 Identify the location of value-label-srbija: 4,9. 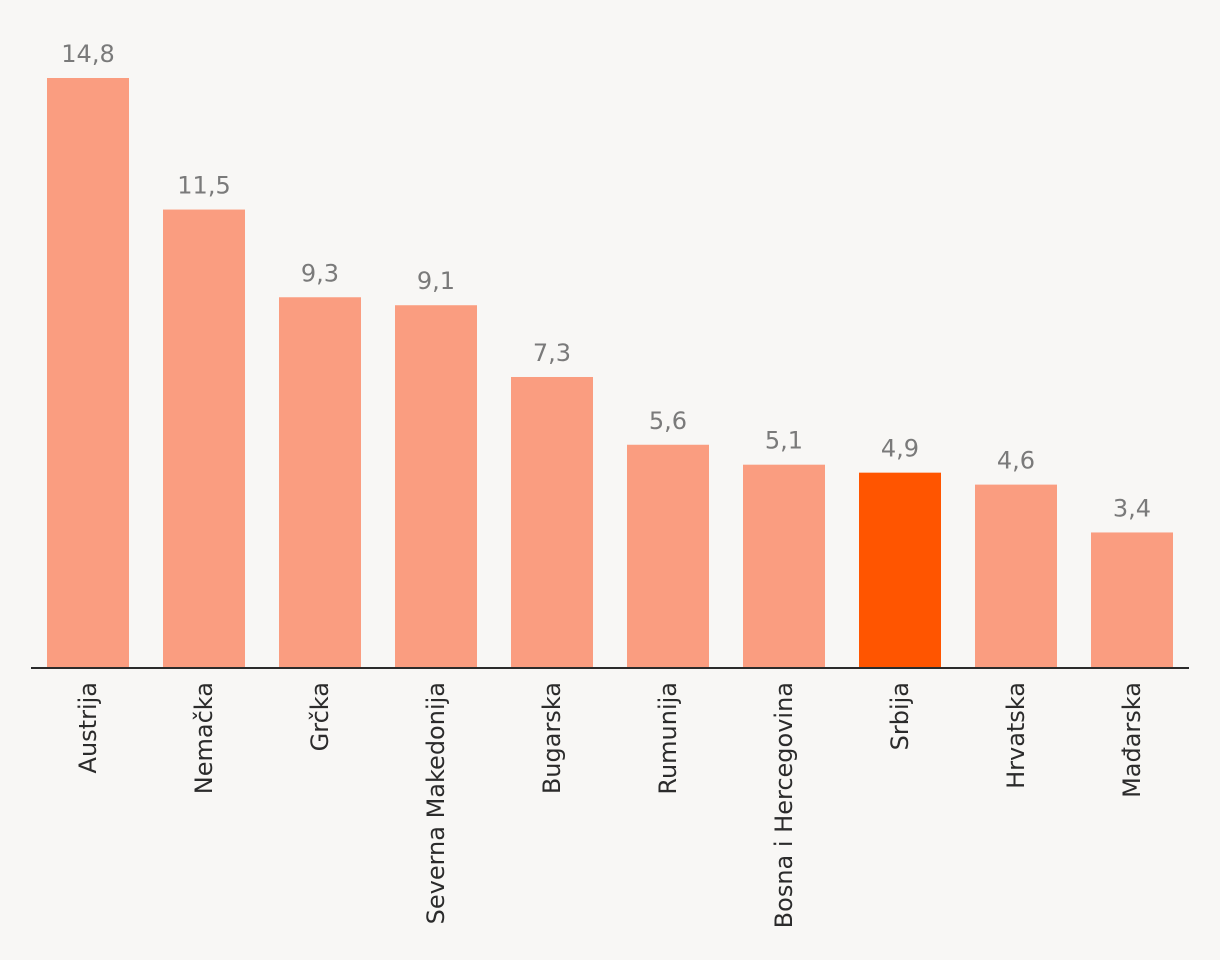
(900, 449).